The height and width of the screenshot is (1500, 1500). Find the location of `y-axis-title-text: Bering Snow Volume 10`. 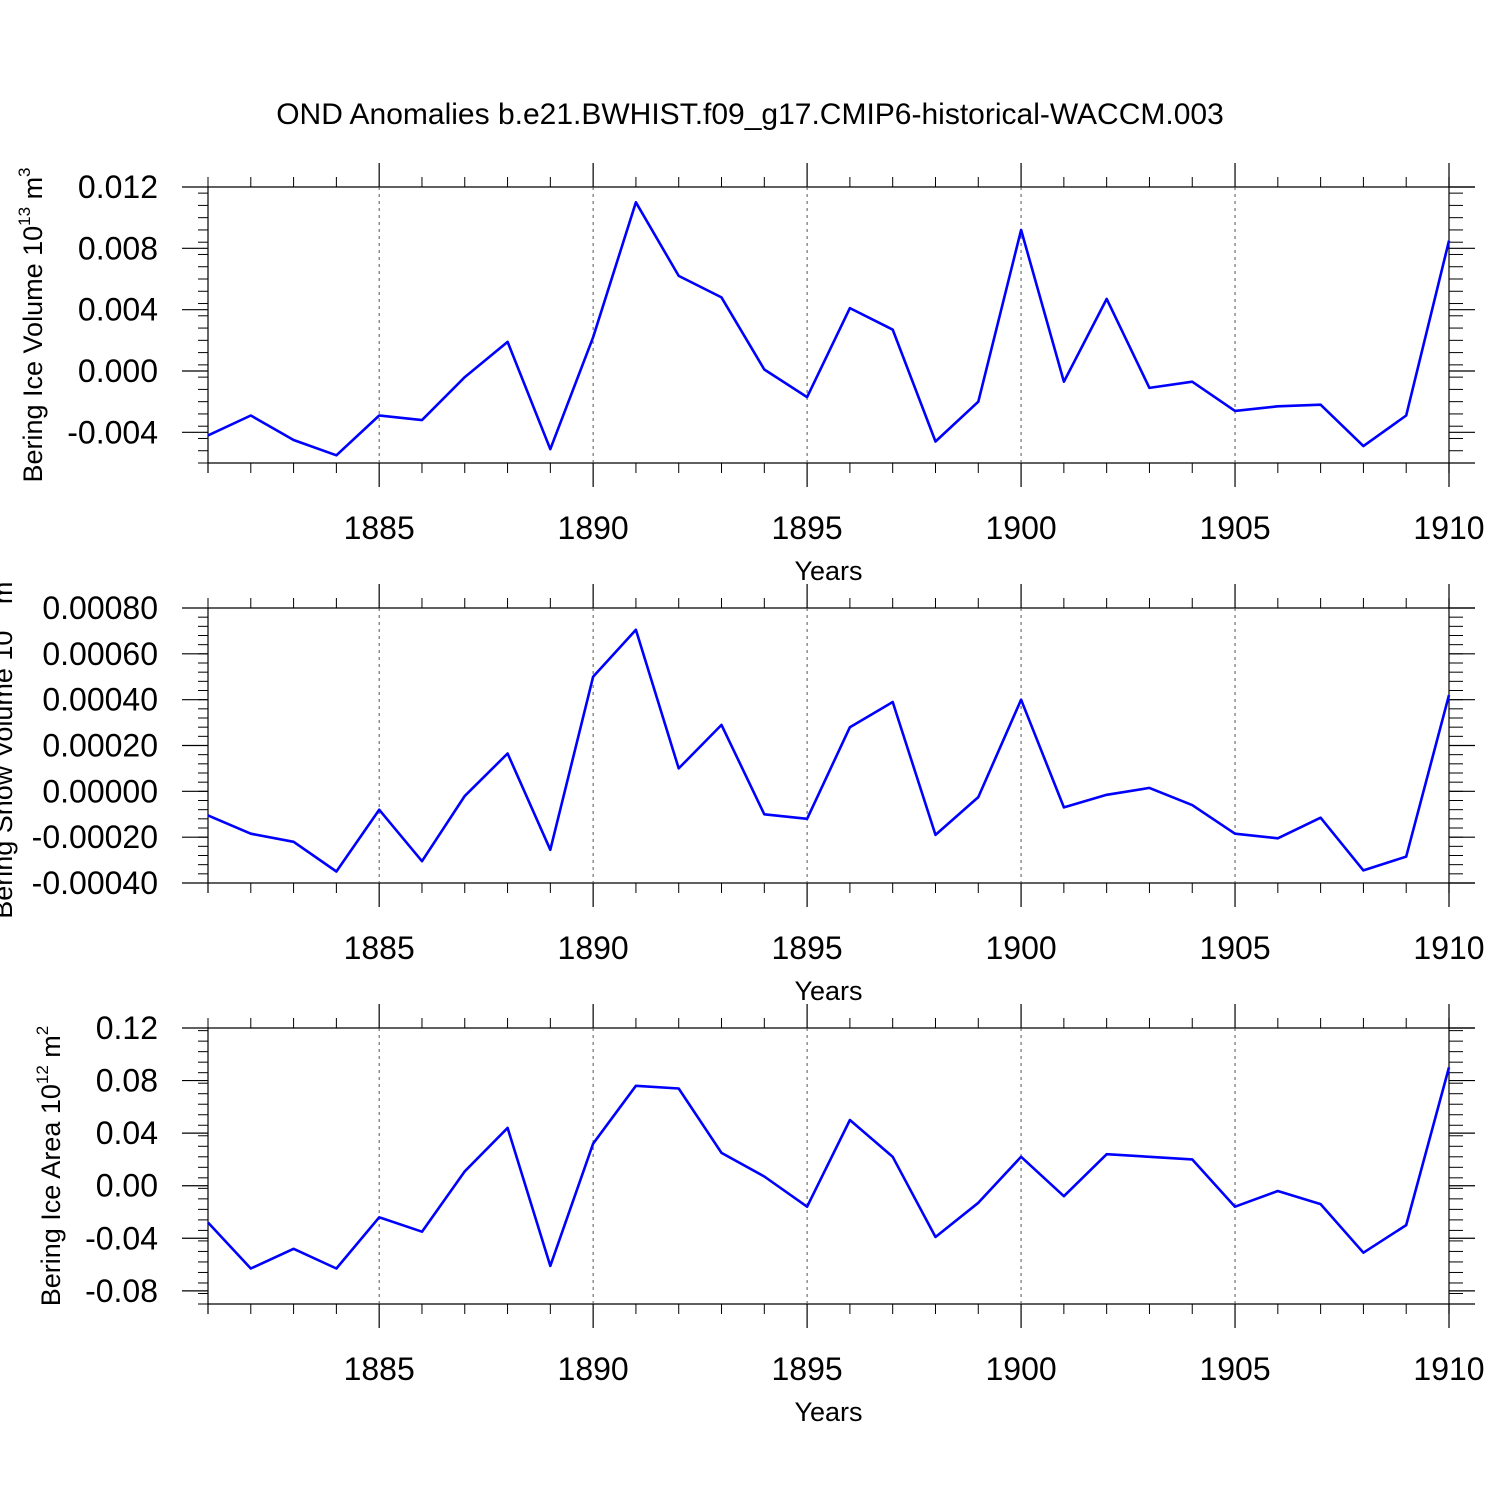

y-axis-title-text: Bering Snow Volume 10 is located at coordinates (9, 775).